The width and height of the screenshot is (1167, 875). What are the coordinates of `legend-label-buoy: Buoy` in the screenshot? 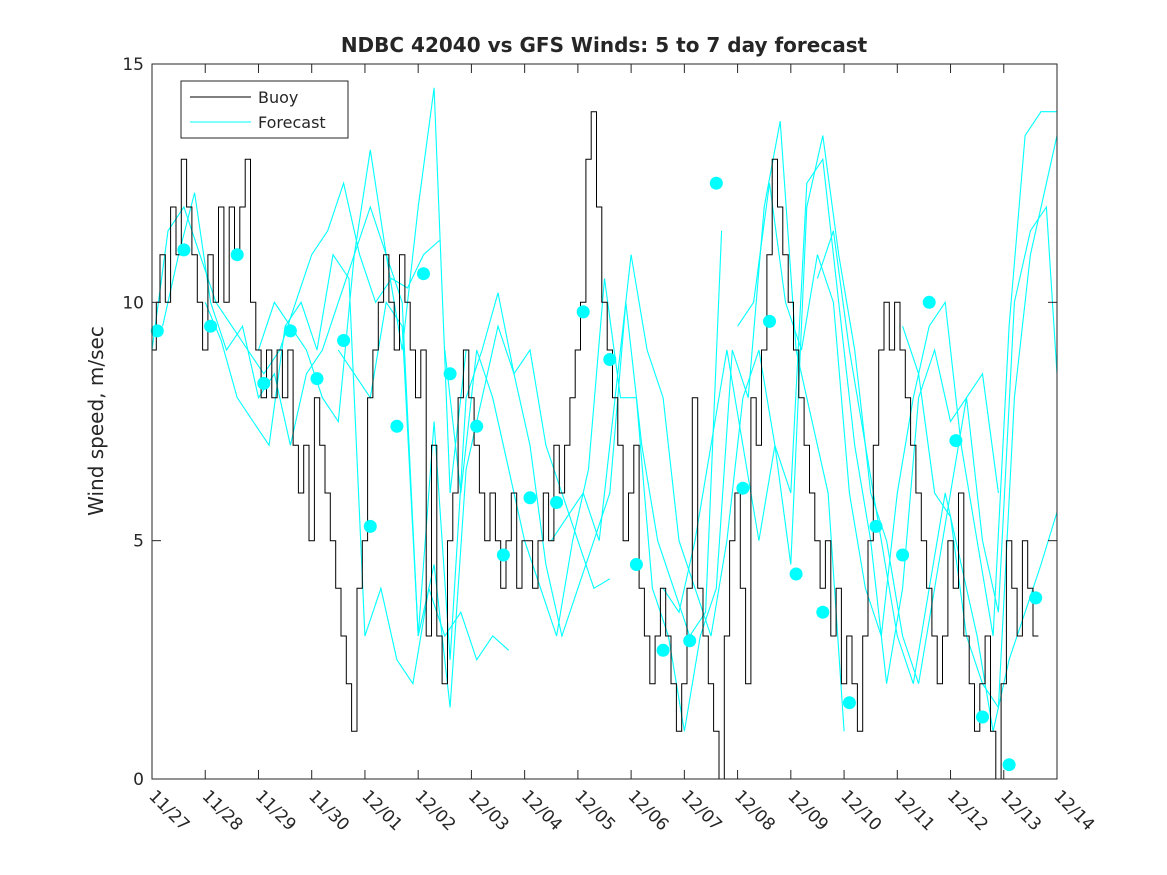 It's located at (278, 97).